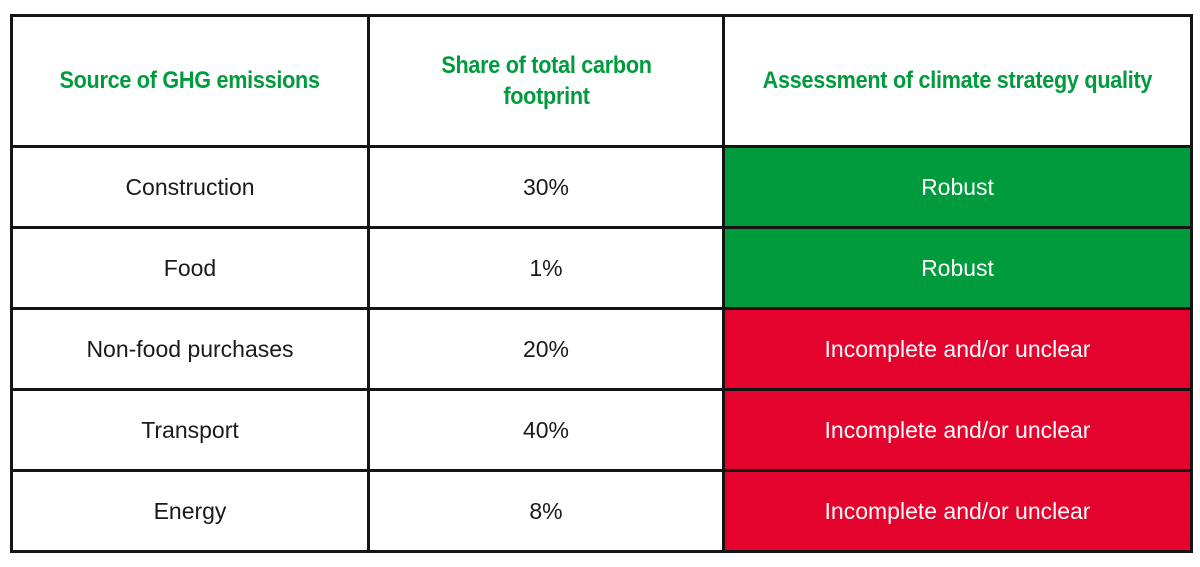 The image size is (1200, 567). Describe the element at coordinates (546, 511) in the screenshot. I see `share-cell: 8%` at that location.